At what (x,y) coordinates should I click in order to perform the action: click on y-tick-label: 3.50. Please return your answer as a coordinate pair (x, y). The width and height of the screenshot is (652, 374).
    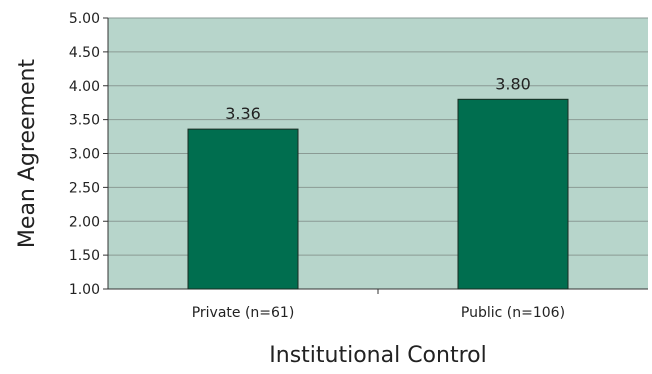
    Looking at the image, I should click on (84, 121).